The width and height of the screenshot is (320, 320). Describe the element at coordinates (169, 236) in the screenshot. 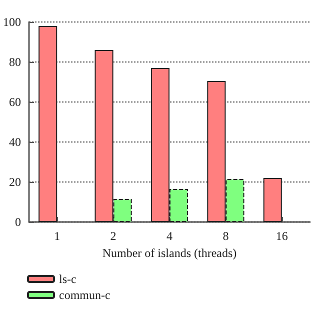

I see `x-tick-label: 4` at that location.